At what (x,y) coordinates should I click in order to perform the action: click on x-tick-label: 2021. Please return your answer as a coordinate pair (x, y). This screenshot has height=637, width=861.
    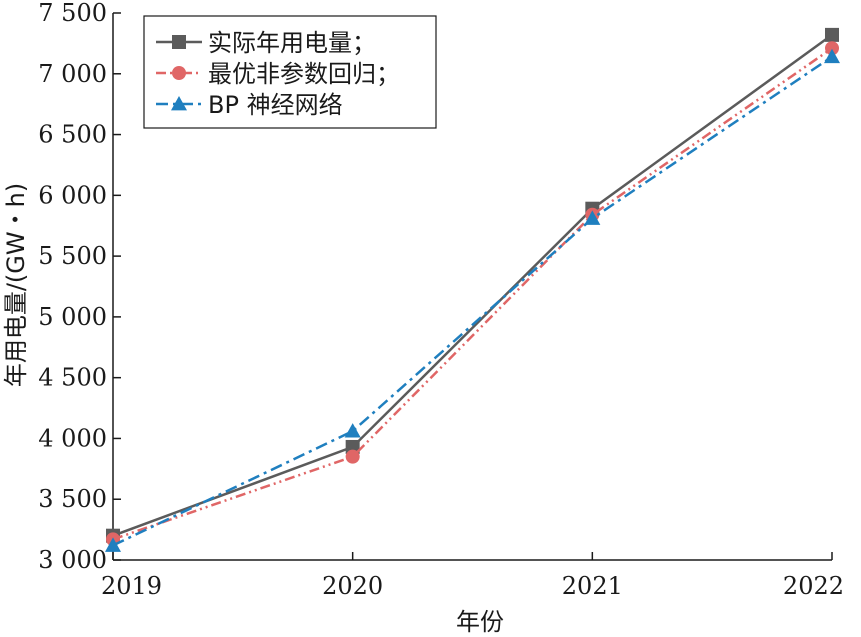
    Looking at the image, I should click on (592, 586).